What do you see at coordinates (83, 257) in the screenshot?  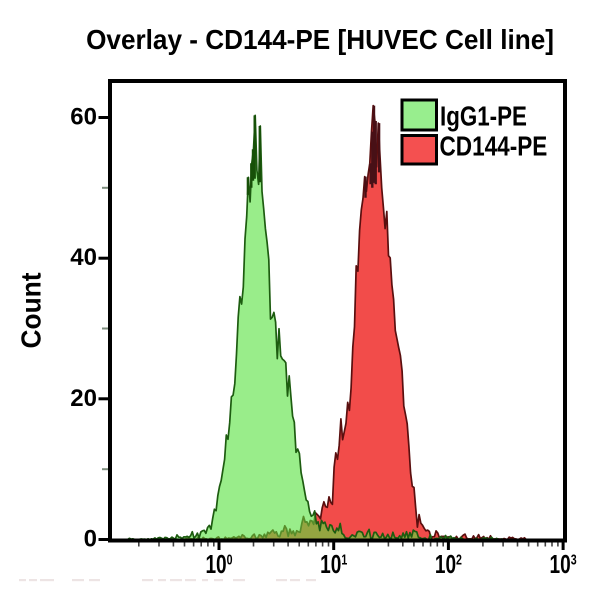 I see `svg-text: 40` at bounding box center [83, 257].